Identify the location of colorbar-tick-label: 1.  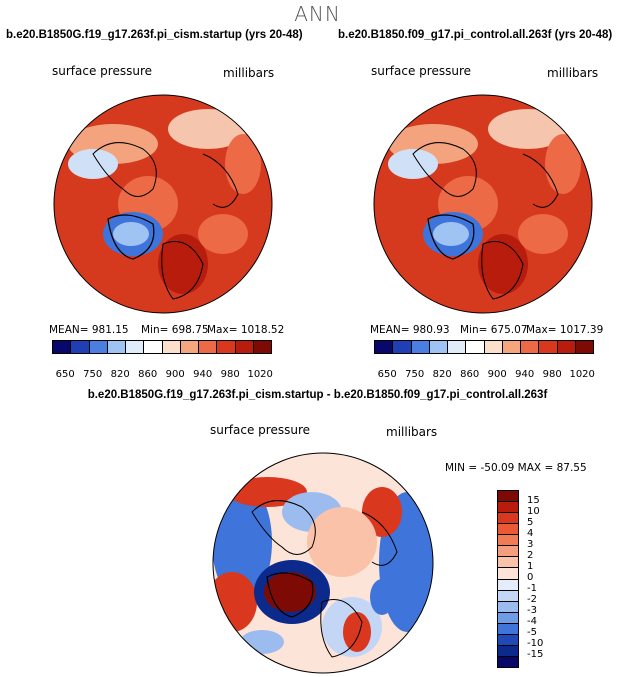
(530, 566).